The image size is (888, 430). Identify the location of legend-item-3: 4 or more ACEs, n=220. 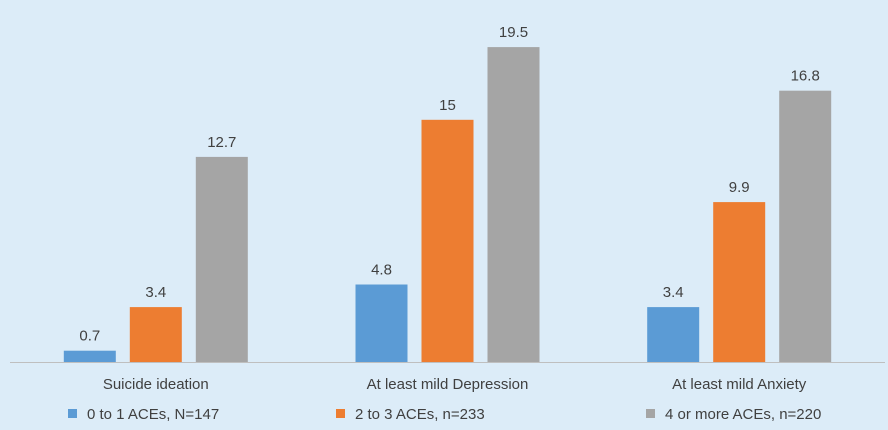
(733, 414).